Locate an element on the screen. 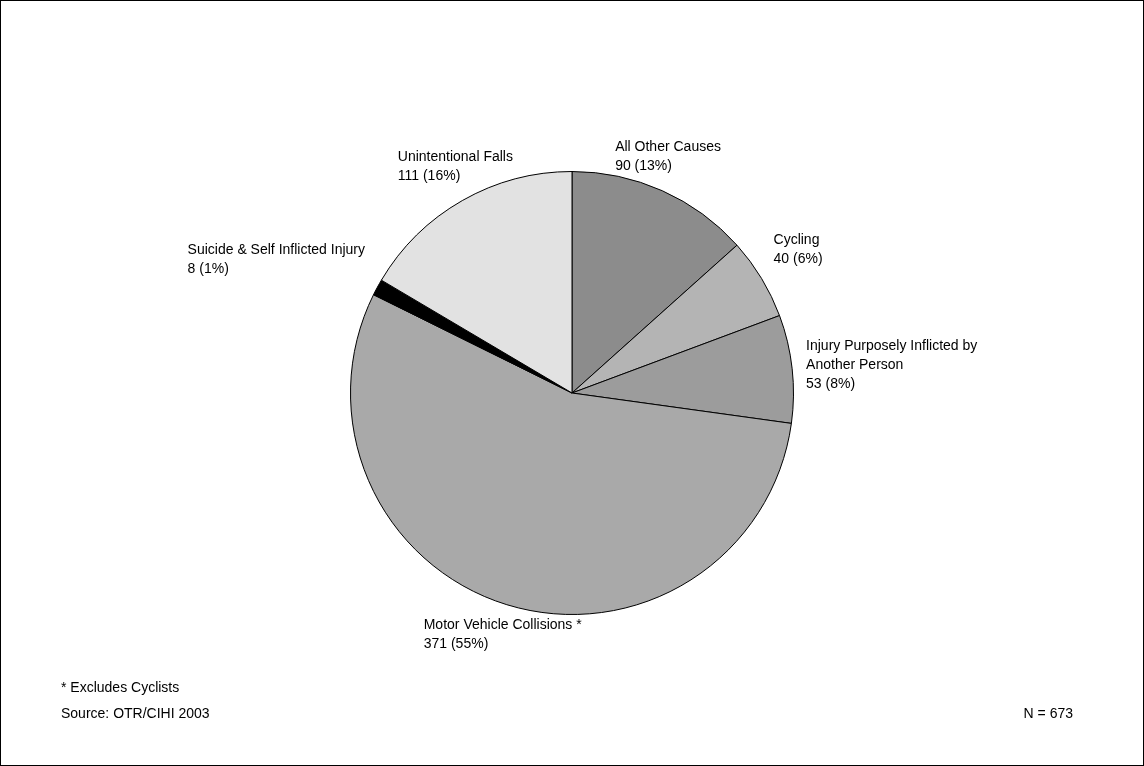  data-label: 8 (1%) is located at coordinates (208, 267).